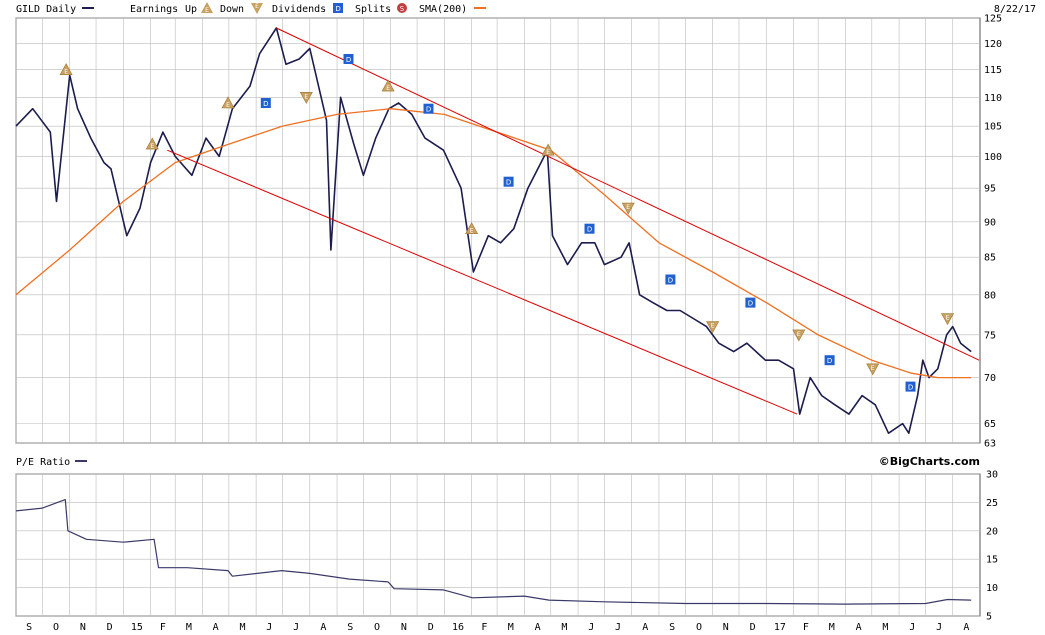  What do you see at coordinates (299, 9) in the screenshot?
I see `legend-dividends-label: Dividends` at bounding box center [299, 9].